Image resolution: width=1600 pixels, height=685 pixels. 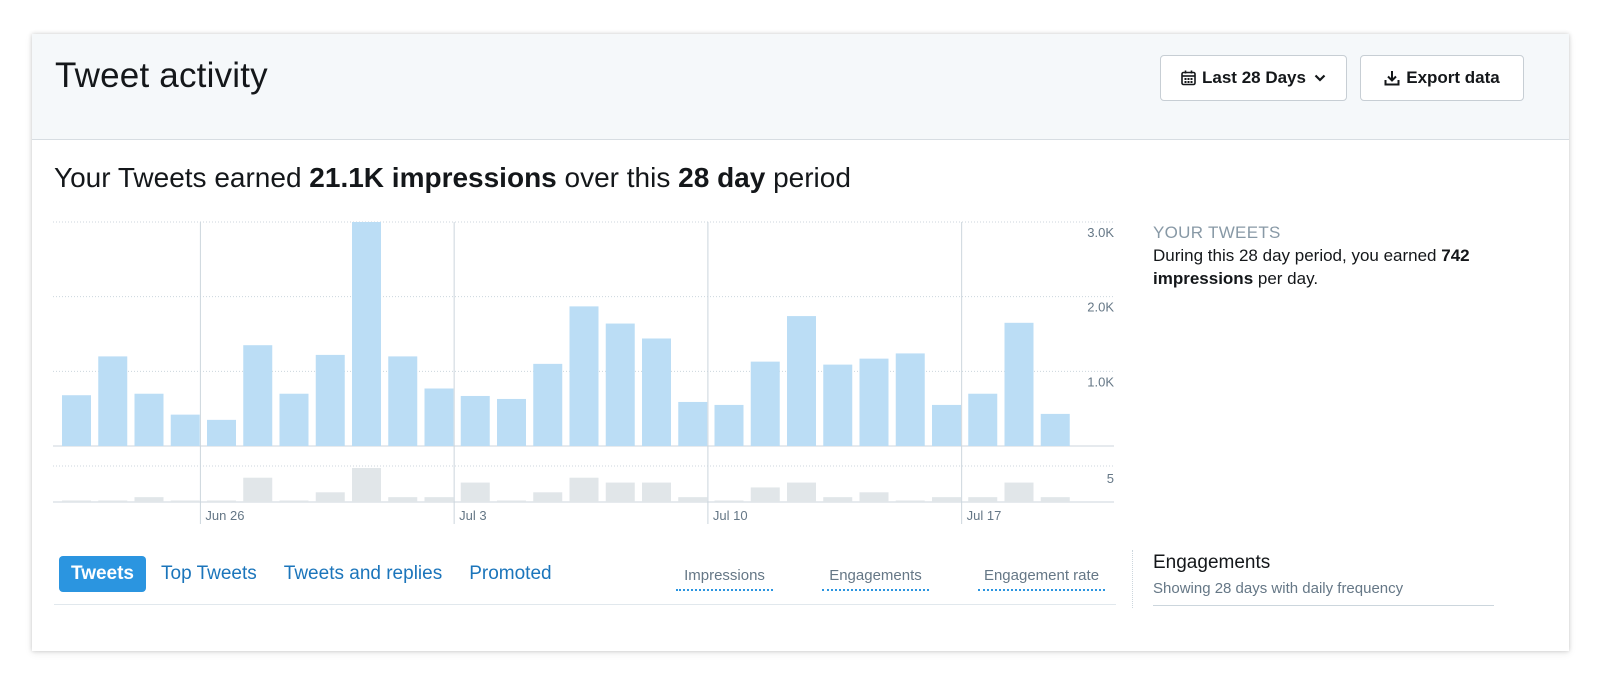 I want to click on your-tweets-text-suffix: per day., so click(x=1286, y=278).